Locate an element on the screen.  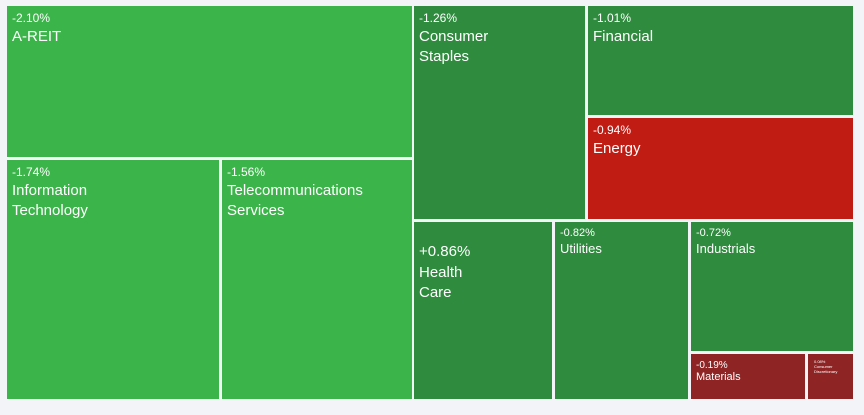
tile-industrials: -0.72% Industrials is located at coordinates (772, 286).